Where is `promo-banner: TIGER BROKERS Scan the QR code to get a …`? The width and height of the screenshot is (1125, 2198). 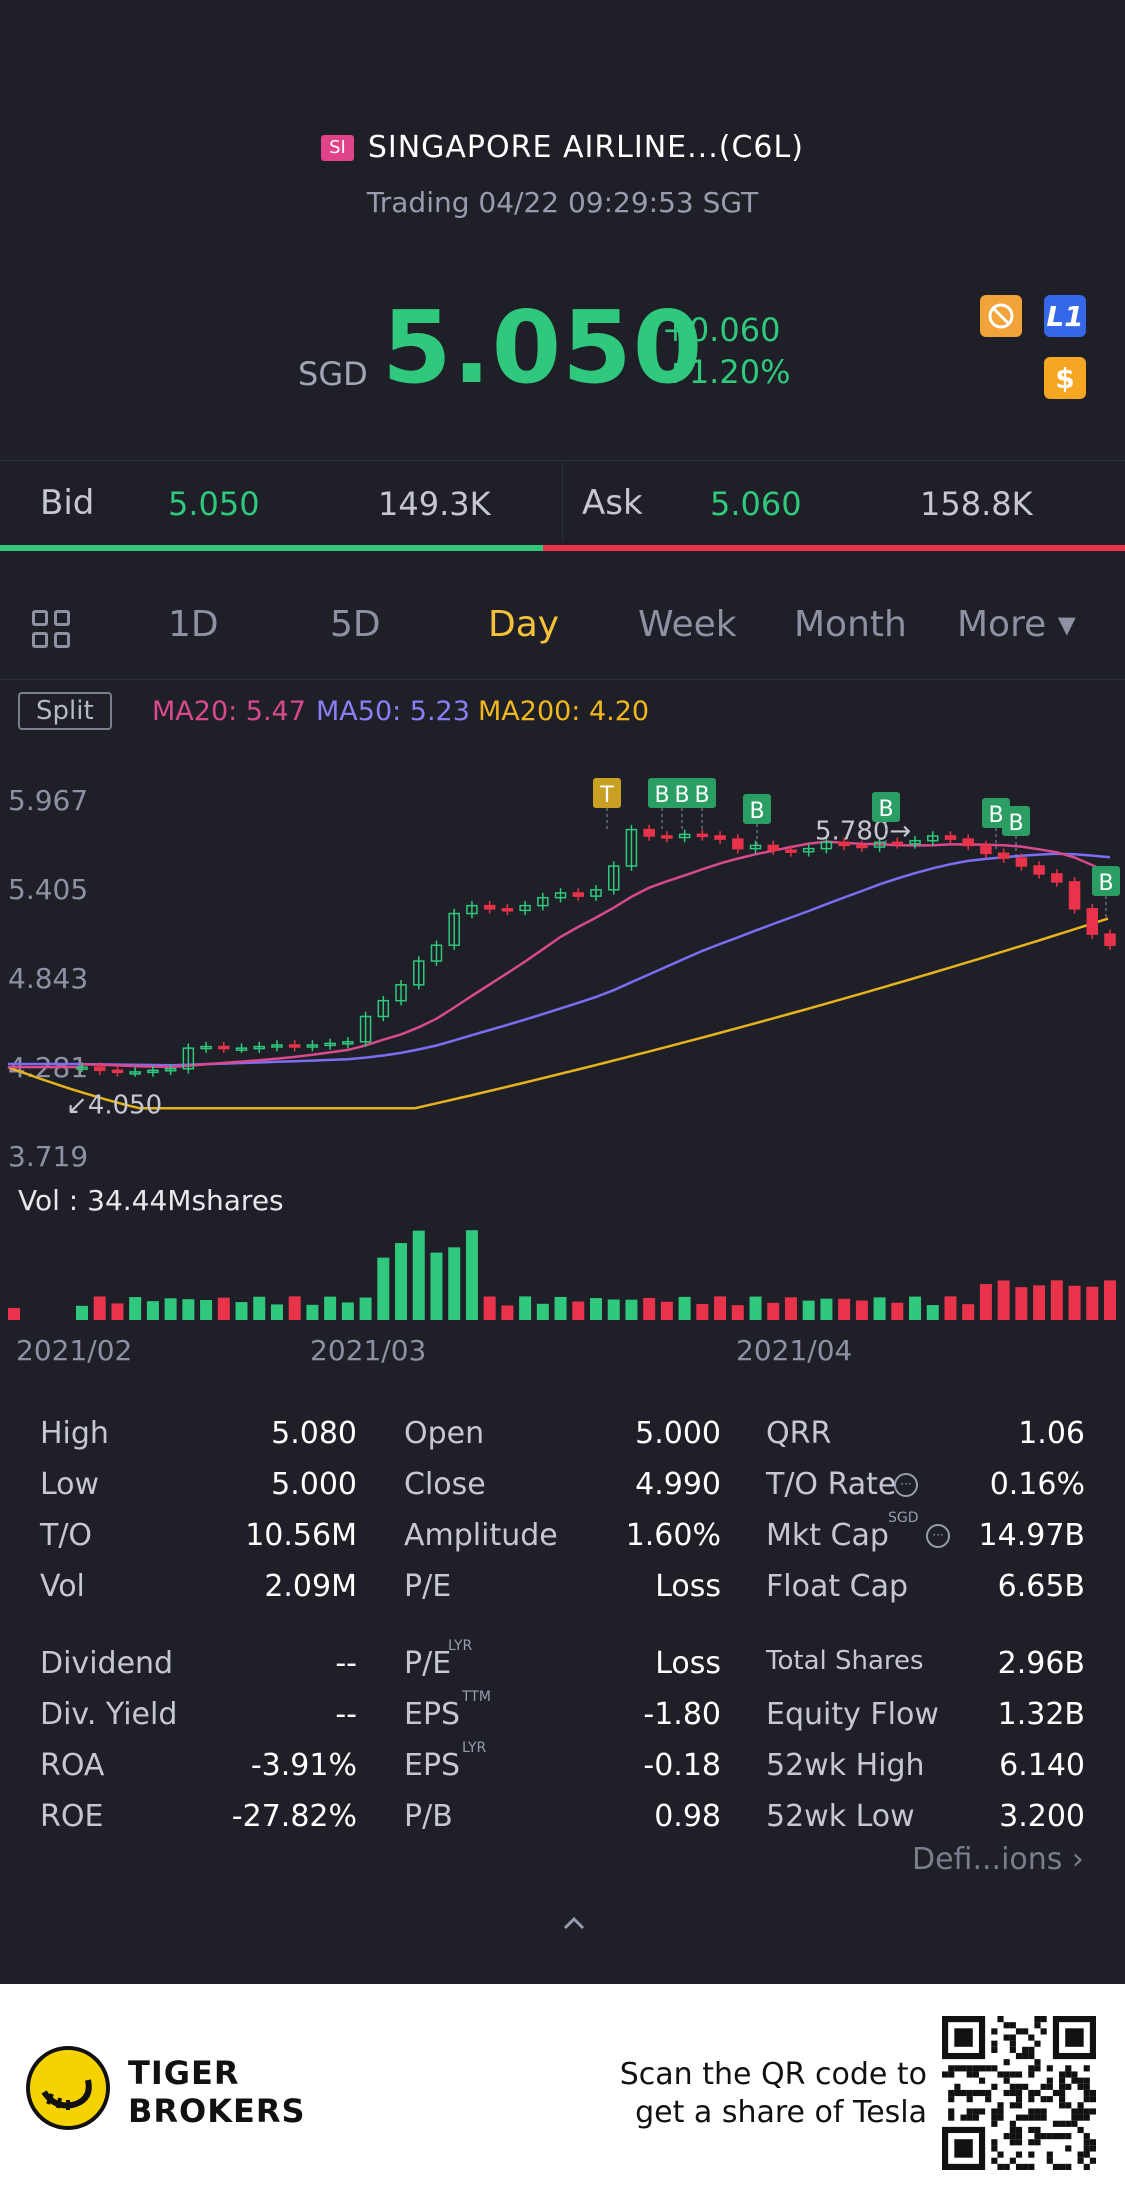
promo-banner: TIGER BROKERS Scan the QR code to get a … is located at coordinates (562, 2091).